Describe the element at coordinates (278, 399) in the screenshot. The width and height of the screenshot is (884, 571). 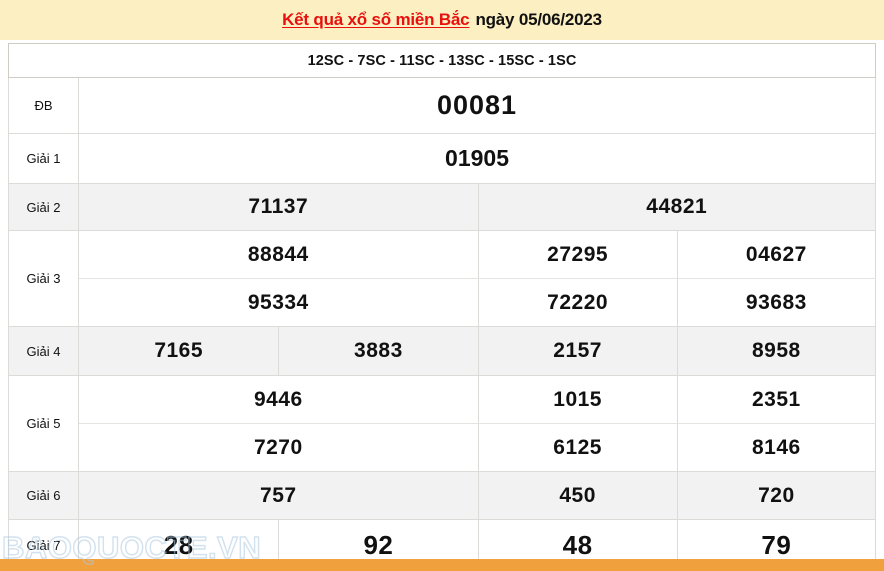
I see `prize-number-g5-1: 9446` at that location.